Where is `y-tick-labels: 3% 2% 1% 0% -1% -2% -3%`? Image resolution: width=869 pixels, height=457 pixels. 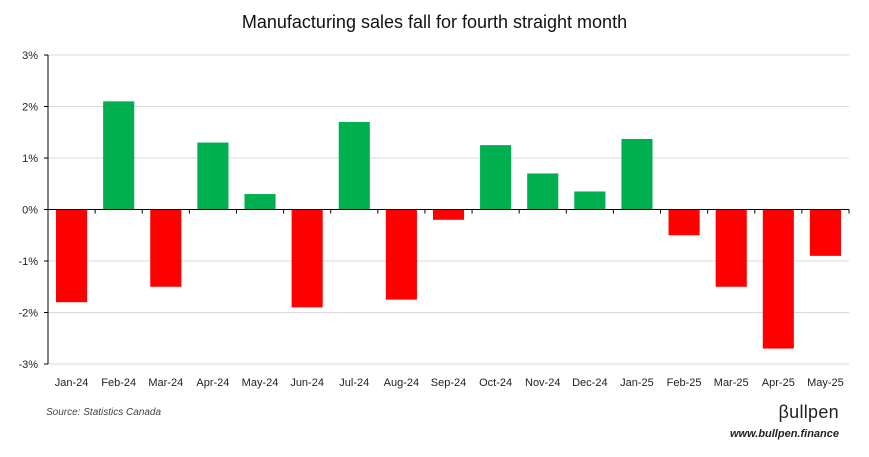 y-tick-labels: 3% 2% 1% 0% -1% -2% -3% is located at coordinates (28, 210).